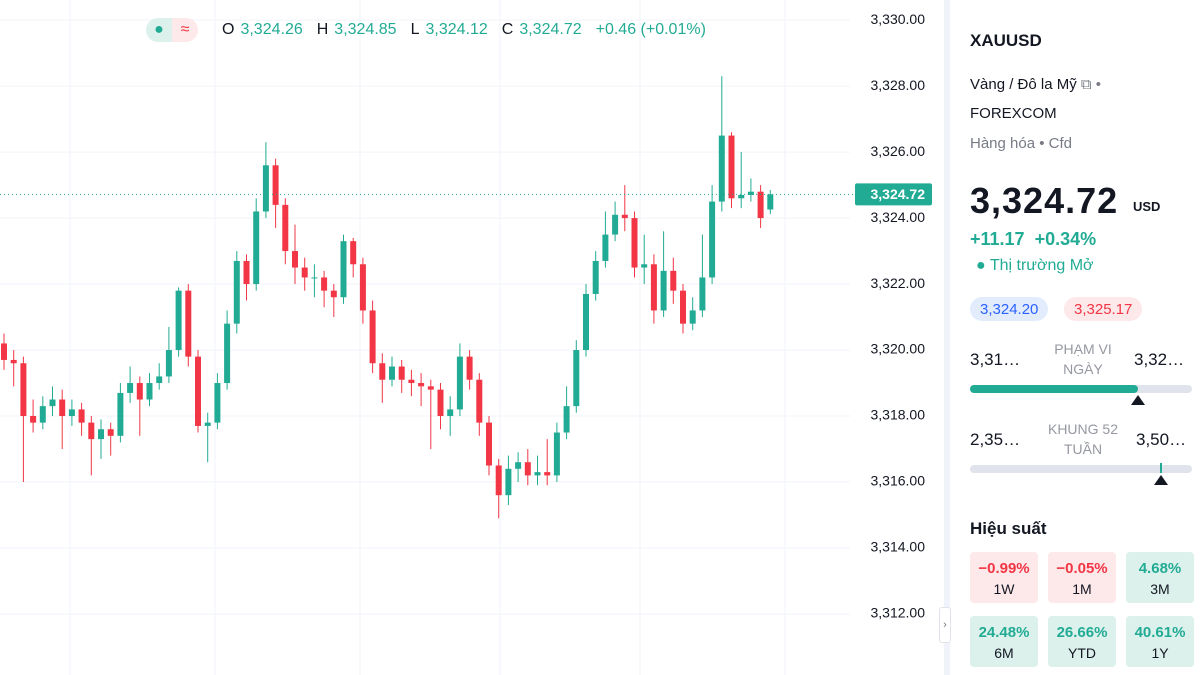 The image size is (1200, 675). What do you see at coordinates (1008, 528) in the screenshot?
I see `performance-title: Hiệu suất` at bounding box center [1008, 528].